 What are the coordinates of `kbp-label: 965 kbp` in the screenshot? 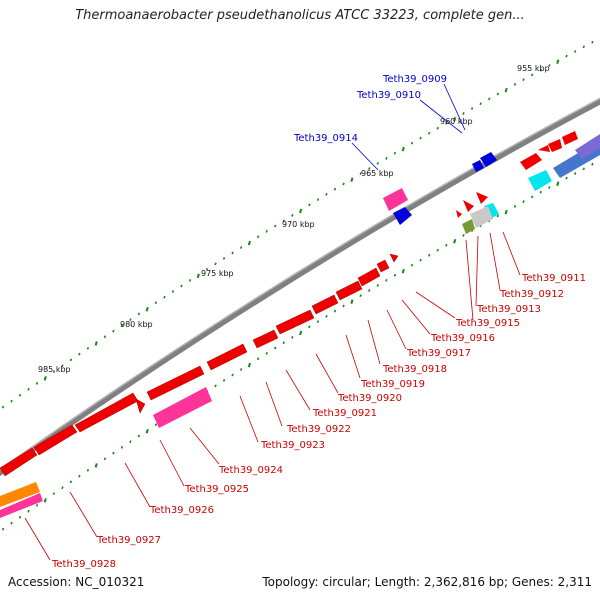 It's located at (377, 173).